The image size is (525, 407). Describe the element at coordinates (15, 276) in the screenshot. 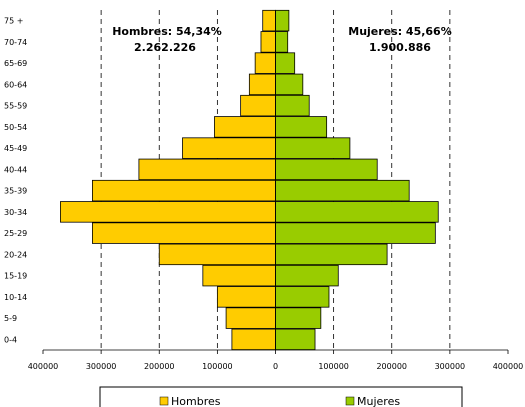

I see `age-label: 15-19` at that location.